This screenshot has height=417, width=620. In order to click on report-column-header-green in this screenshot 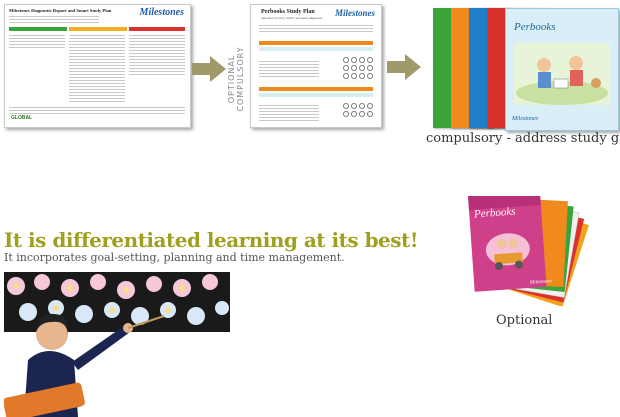, I will do `click(38, 29)`.